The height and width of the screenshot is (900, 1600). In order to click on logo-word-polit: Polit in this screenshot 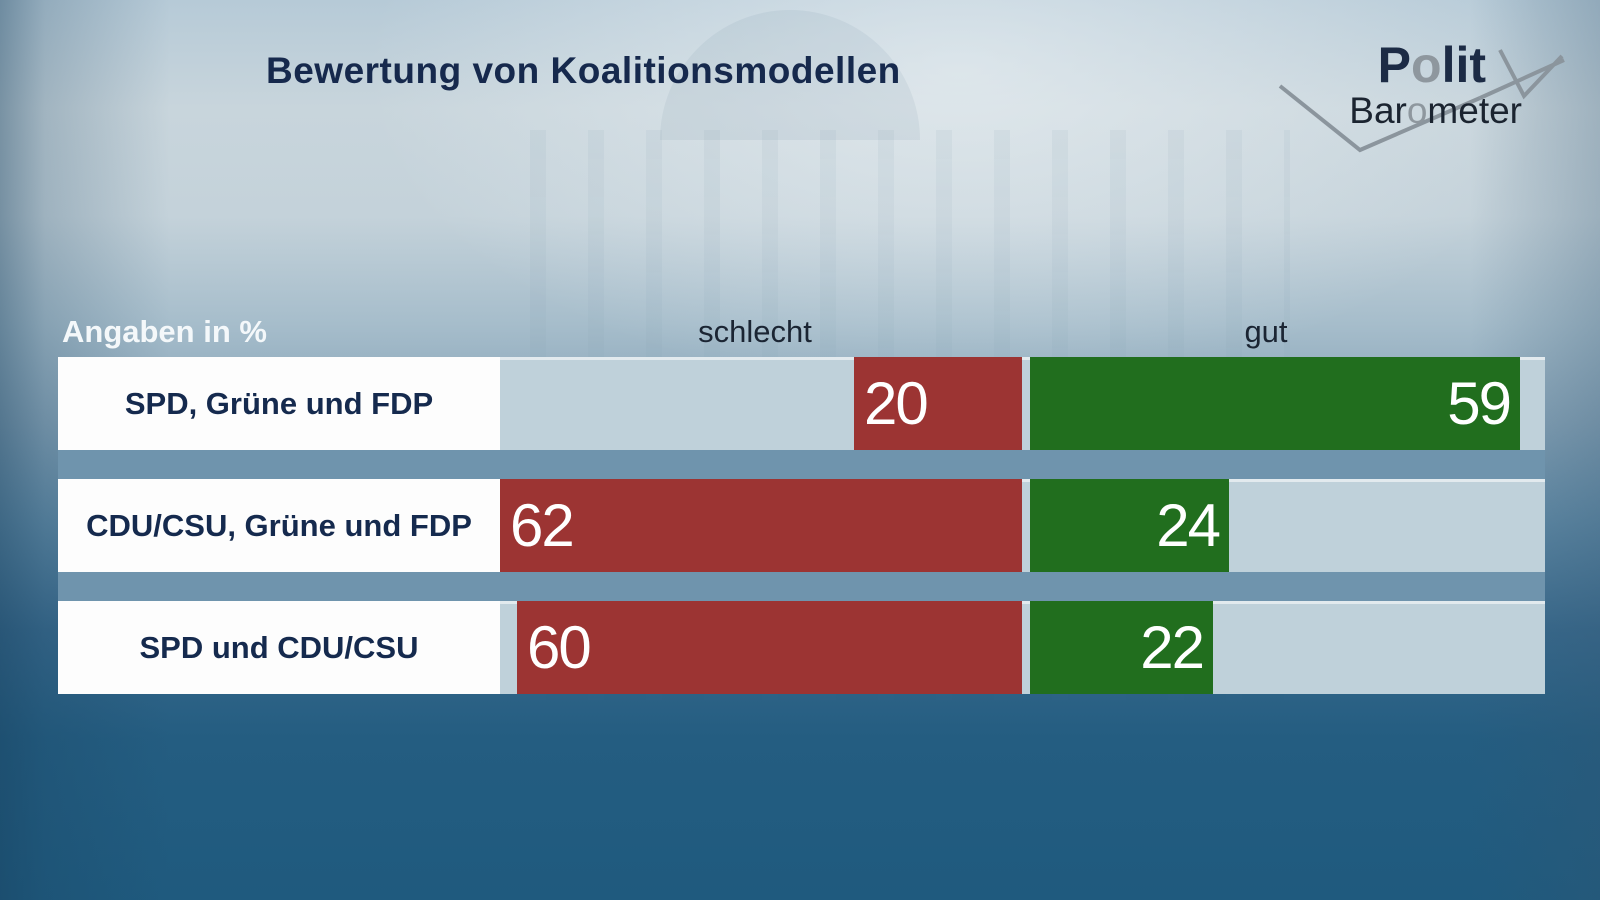, I will do `click(1431, 65)`.